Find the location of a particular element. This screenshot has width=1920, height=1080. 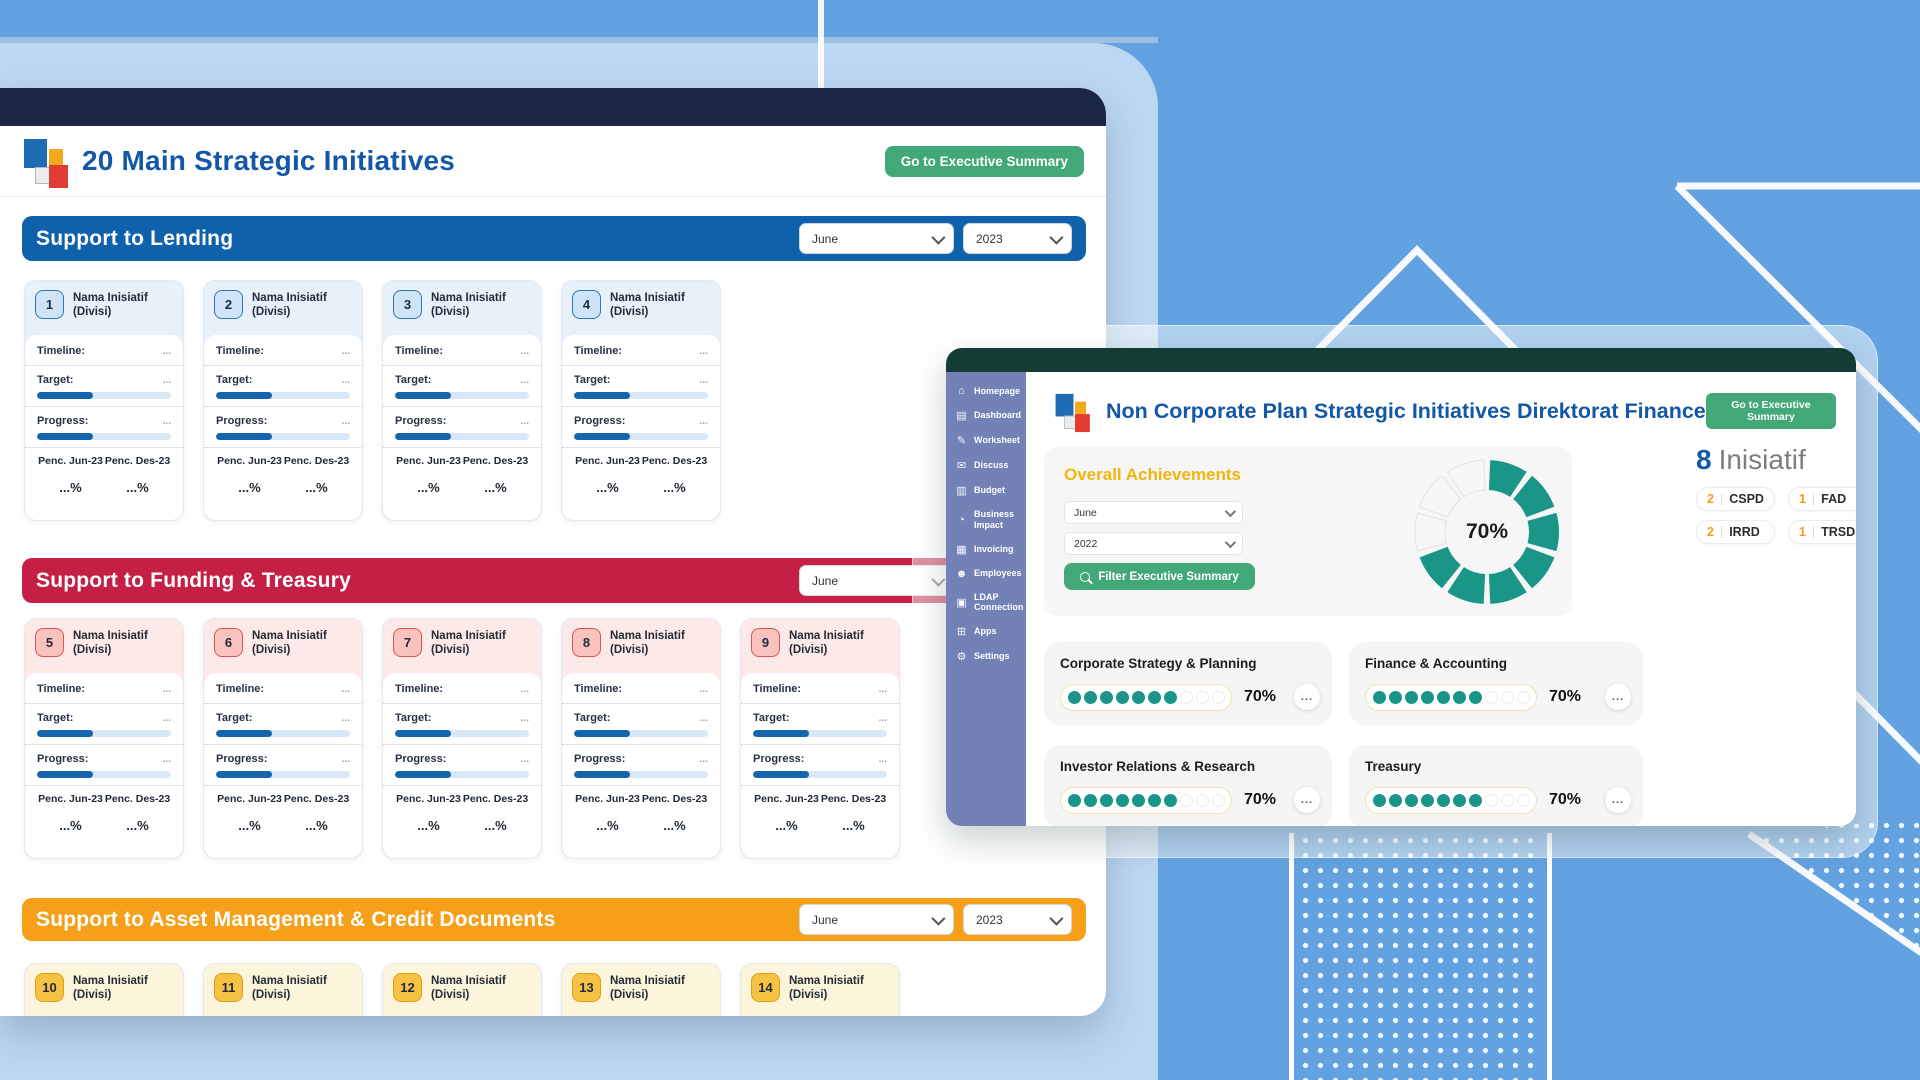

department-name: Corporate Strategy & Planning is located at coordinates (1158, 663).